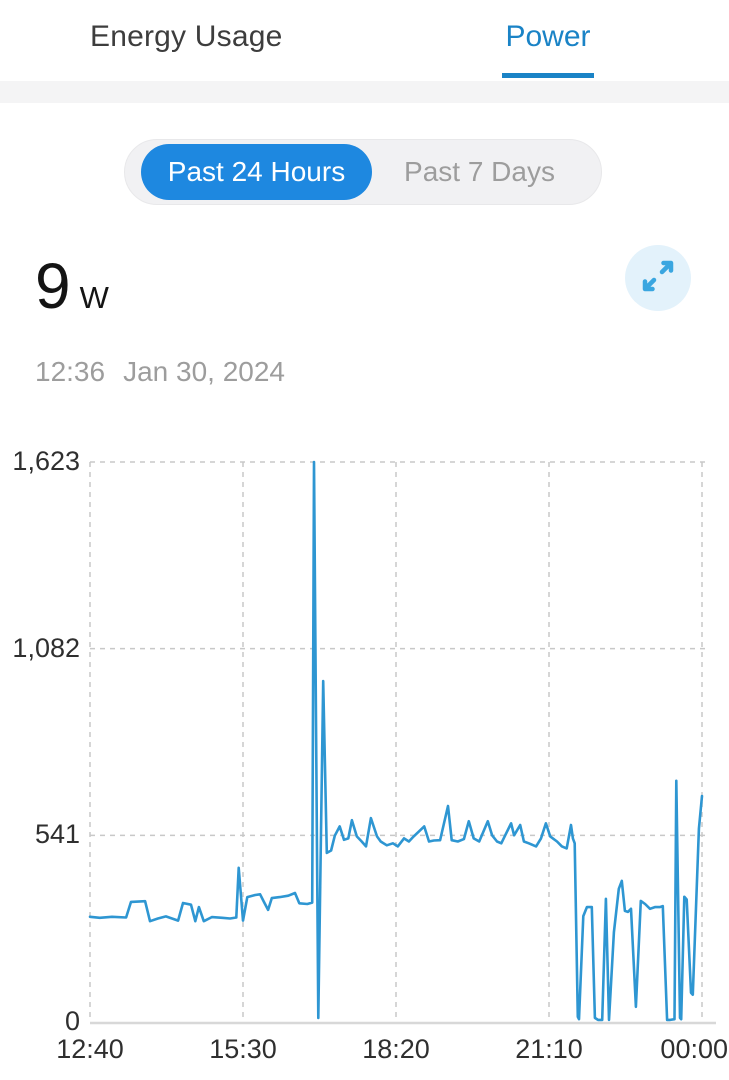 The width and height of the screenshot is (729, 1080). I want to click on reading-timestamp: 12:36 Jan 30, 2024, so click(160, 372).